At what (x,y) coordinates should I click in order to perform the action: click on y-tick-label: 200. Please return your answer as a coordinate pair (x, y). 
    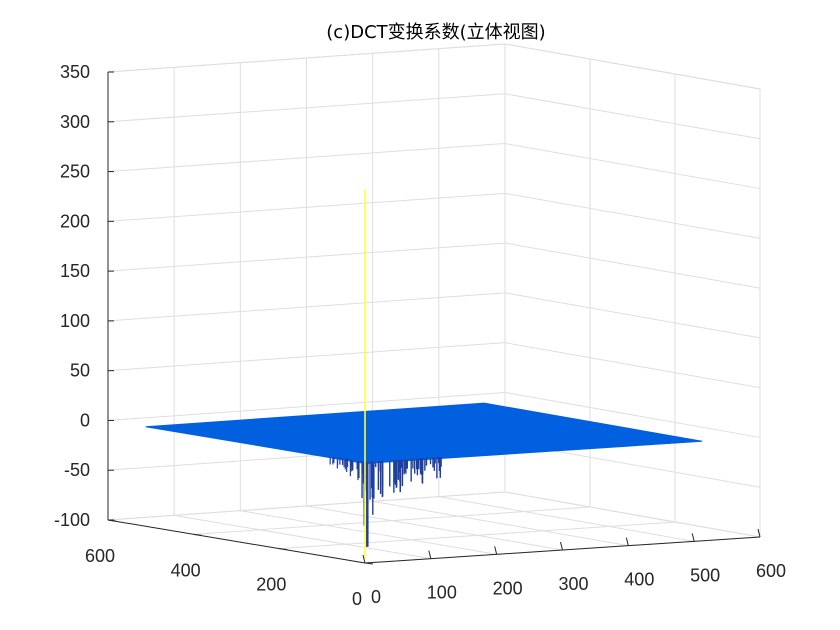
    Looking at the image, I should click on (271, 585).